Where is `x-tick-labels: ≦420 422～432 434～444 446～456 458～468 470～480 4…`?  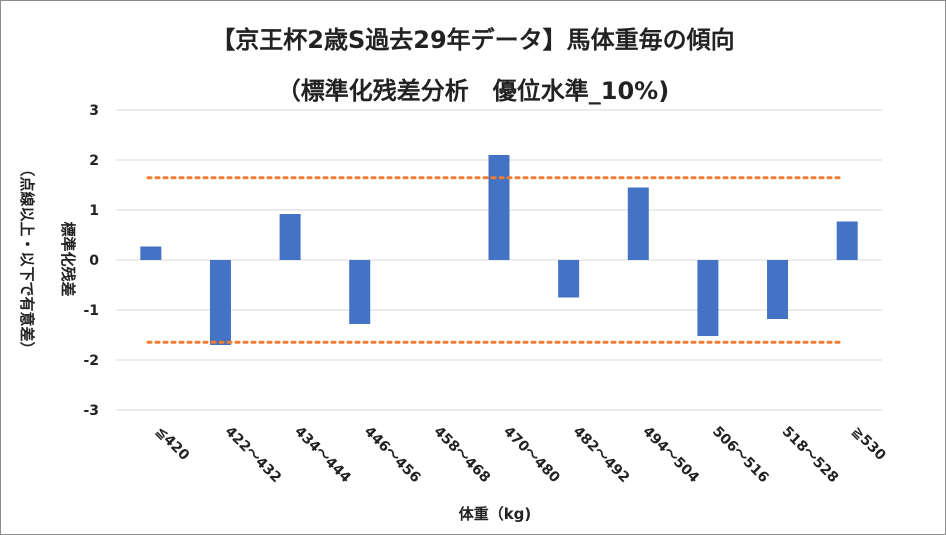
x-tick-labels: ≦420 422～432 434～444 446～456 458～468 470～480 4… is located at coordinates (520, 455).